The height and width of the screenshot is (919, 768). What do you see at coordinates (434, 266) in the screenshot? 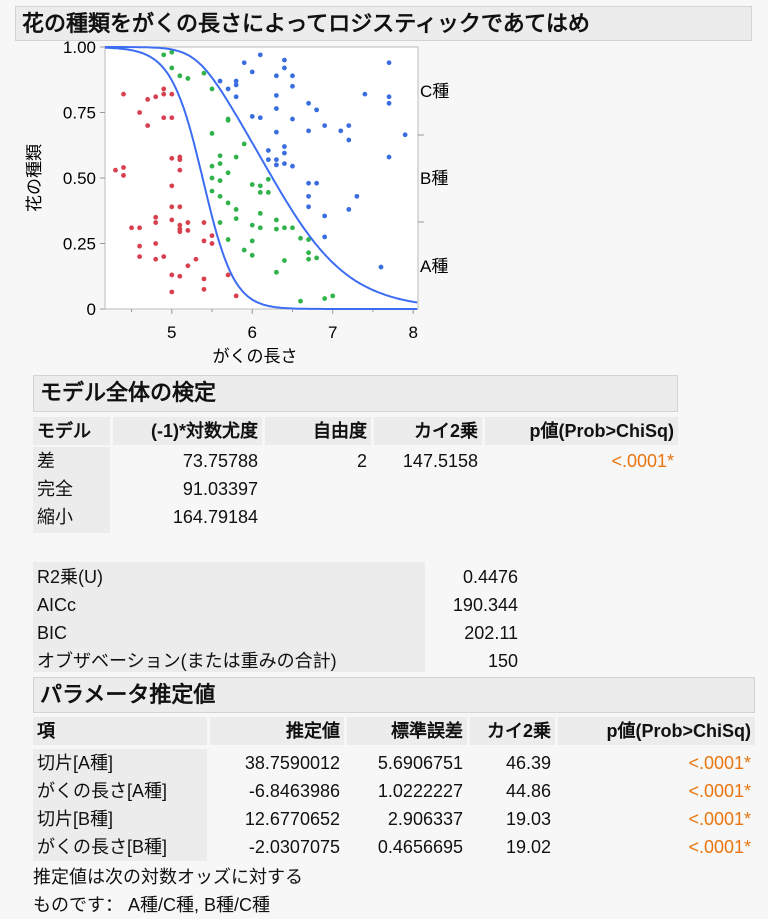
I see `species-label: A種` at bounding box center [434, 266].